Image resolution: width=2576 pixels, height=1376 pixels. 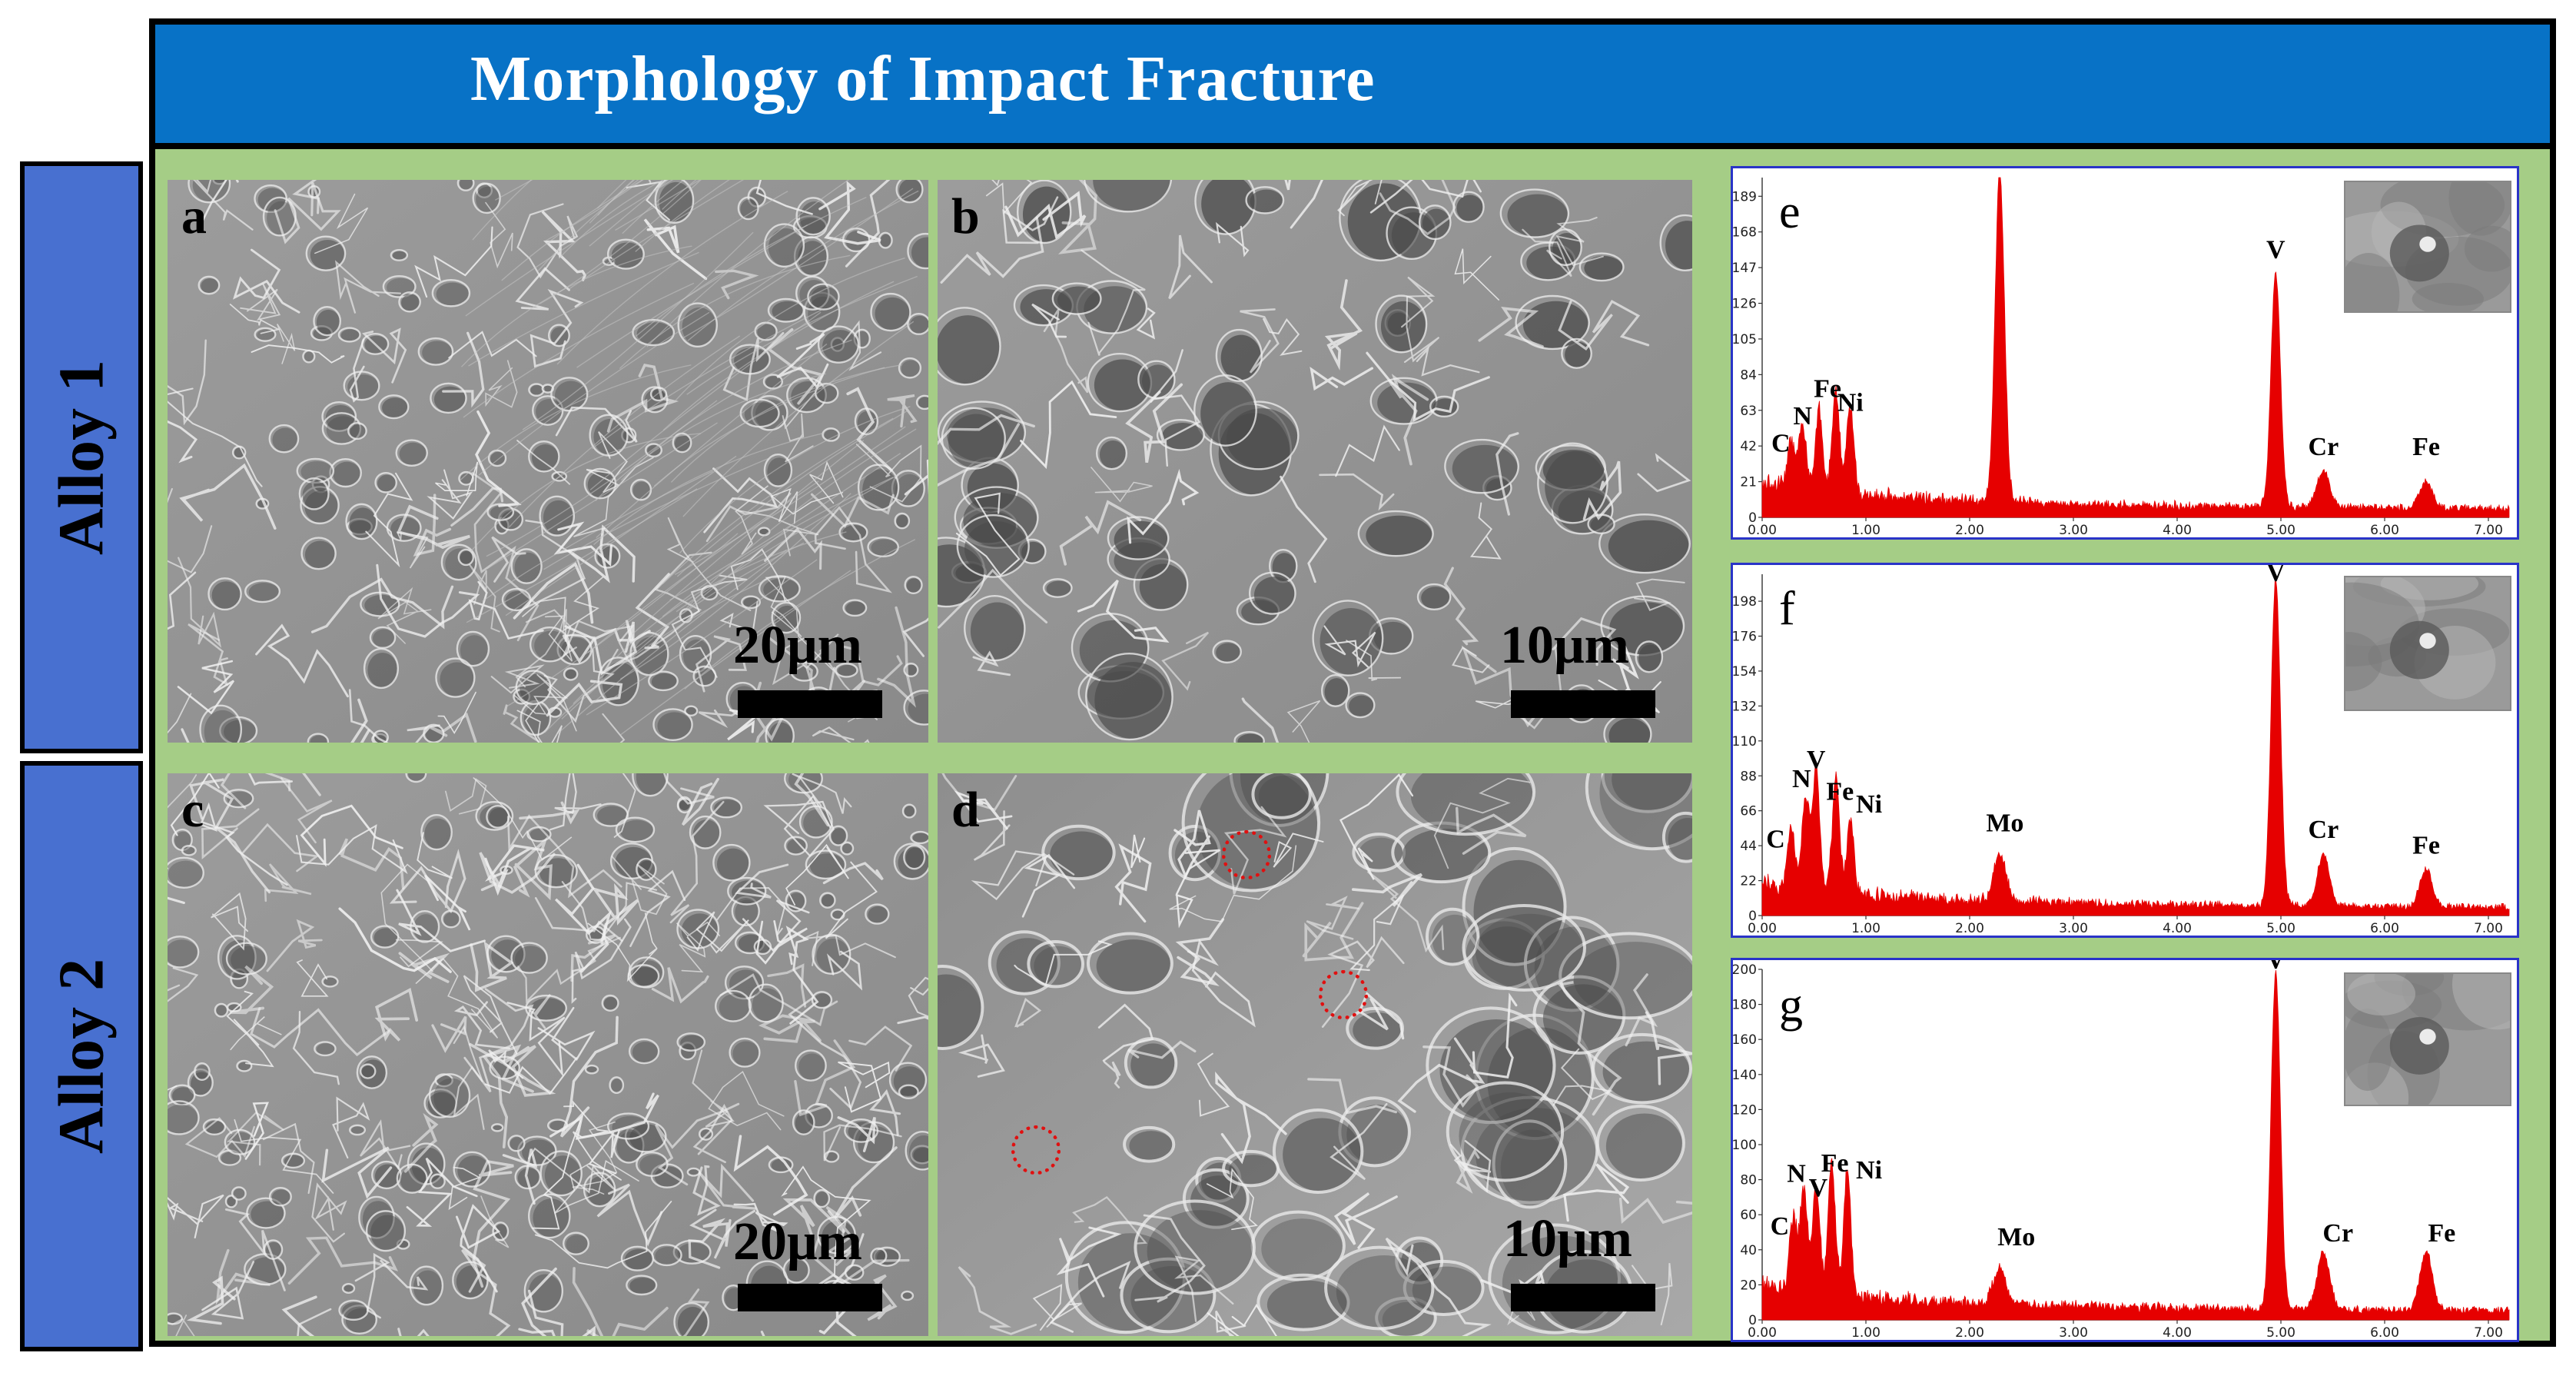 I want to click on y-tick-label: 200, so click(x=1745, y=970).